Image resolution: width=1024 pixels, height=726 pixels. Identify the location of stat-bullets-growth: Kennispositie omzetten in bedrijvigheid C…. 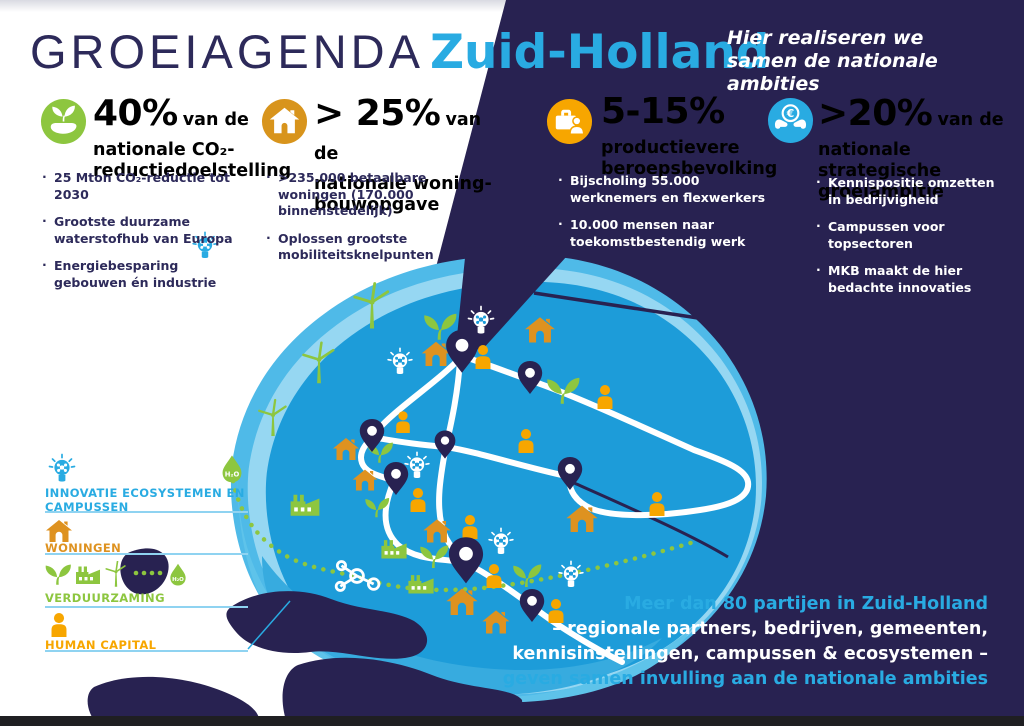
(912, 240).